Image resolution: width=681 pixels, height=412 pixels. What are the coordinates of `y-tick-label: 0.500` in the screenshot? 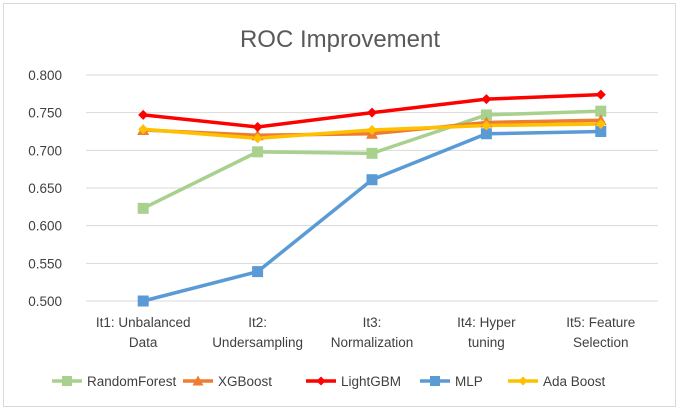 It's located at (45, 301).